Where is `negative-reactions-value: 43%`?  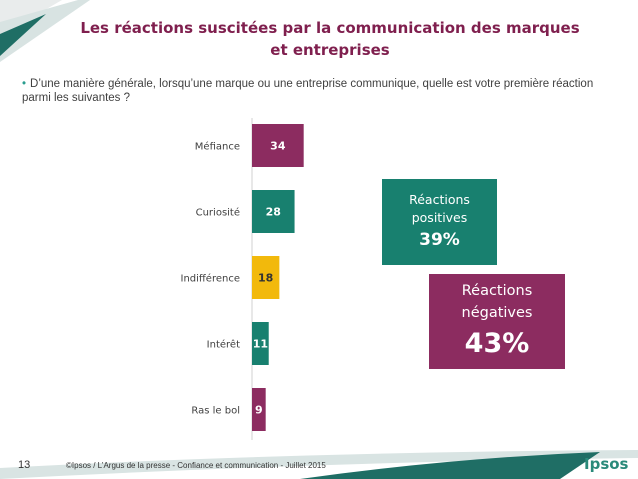
negative-reactions-value: 43% is located at coordinates (497, 343).